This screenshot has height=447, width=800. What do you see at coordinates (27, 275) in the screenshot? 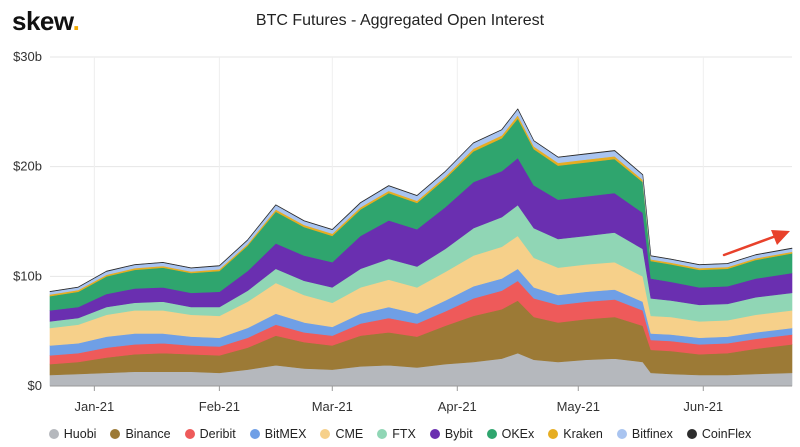
I see `y-tick-label: $10b` at bounding box center [27, 275].